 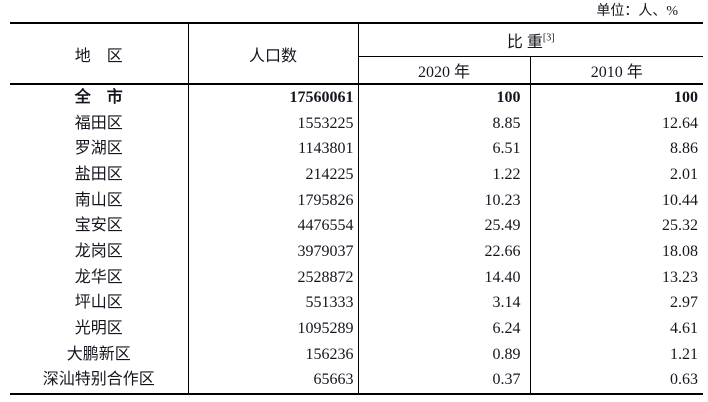 I want to click on region-cell: 南山区, so click(x=98, y=200).